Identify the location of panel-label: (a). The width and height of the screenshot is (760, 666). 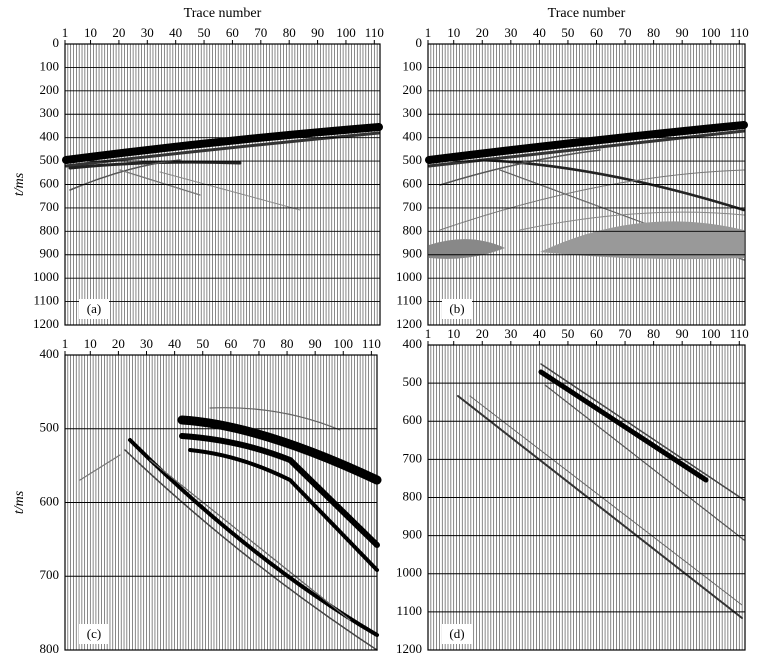
(94, 308).